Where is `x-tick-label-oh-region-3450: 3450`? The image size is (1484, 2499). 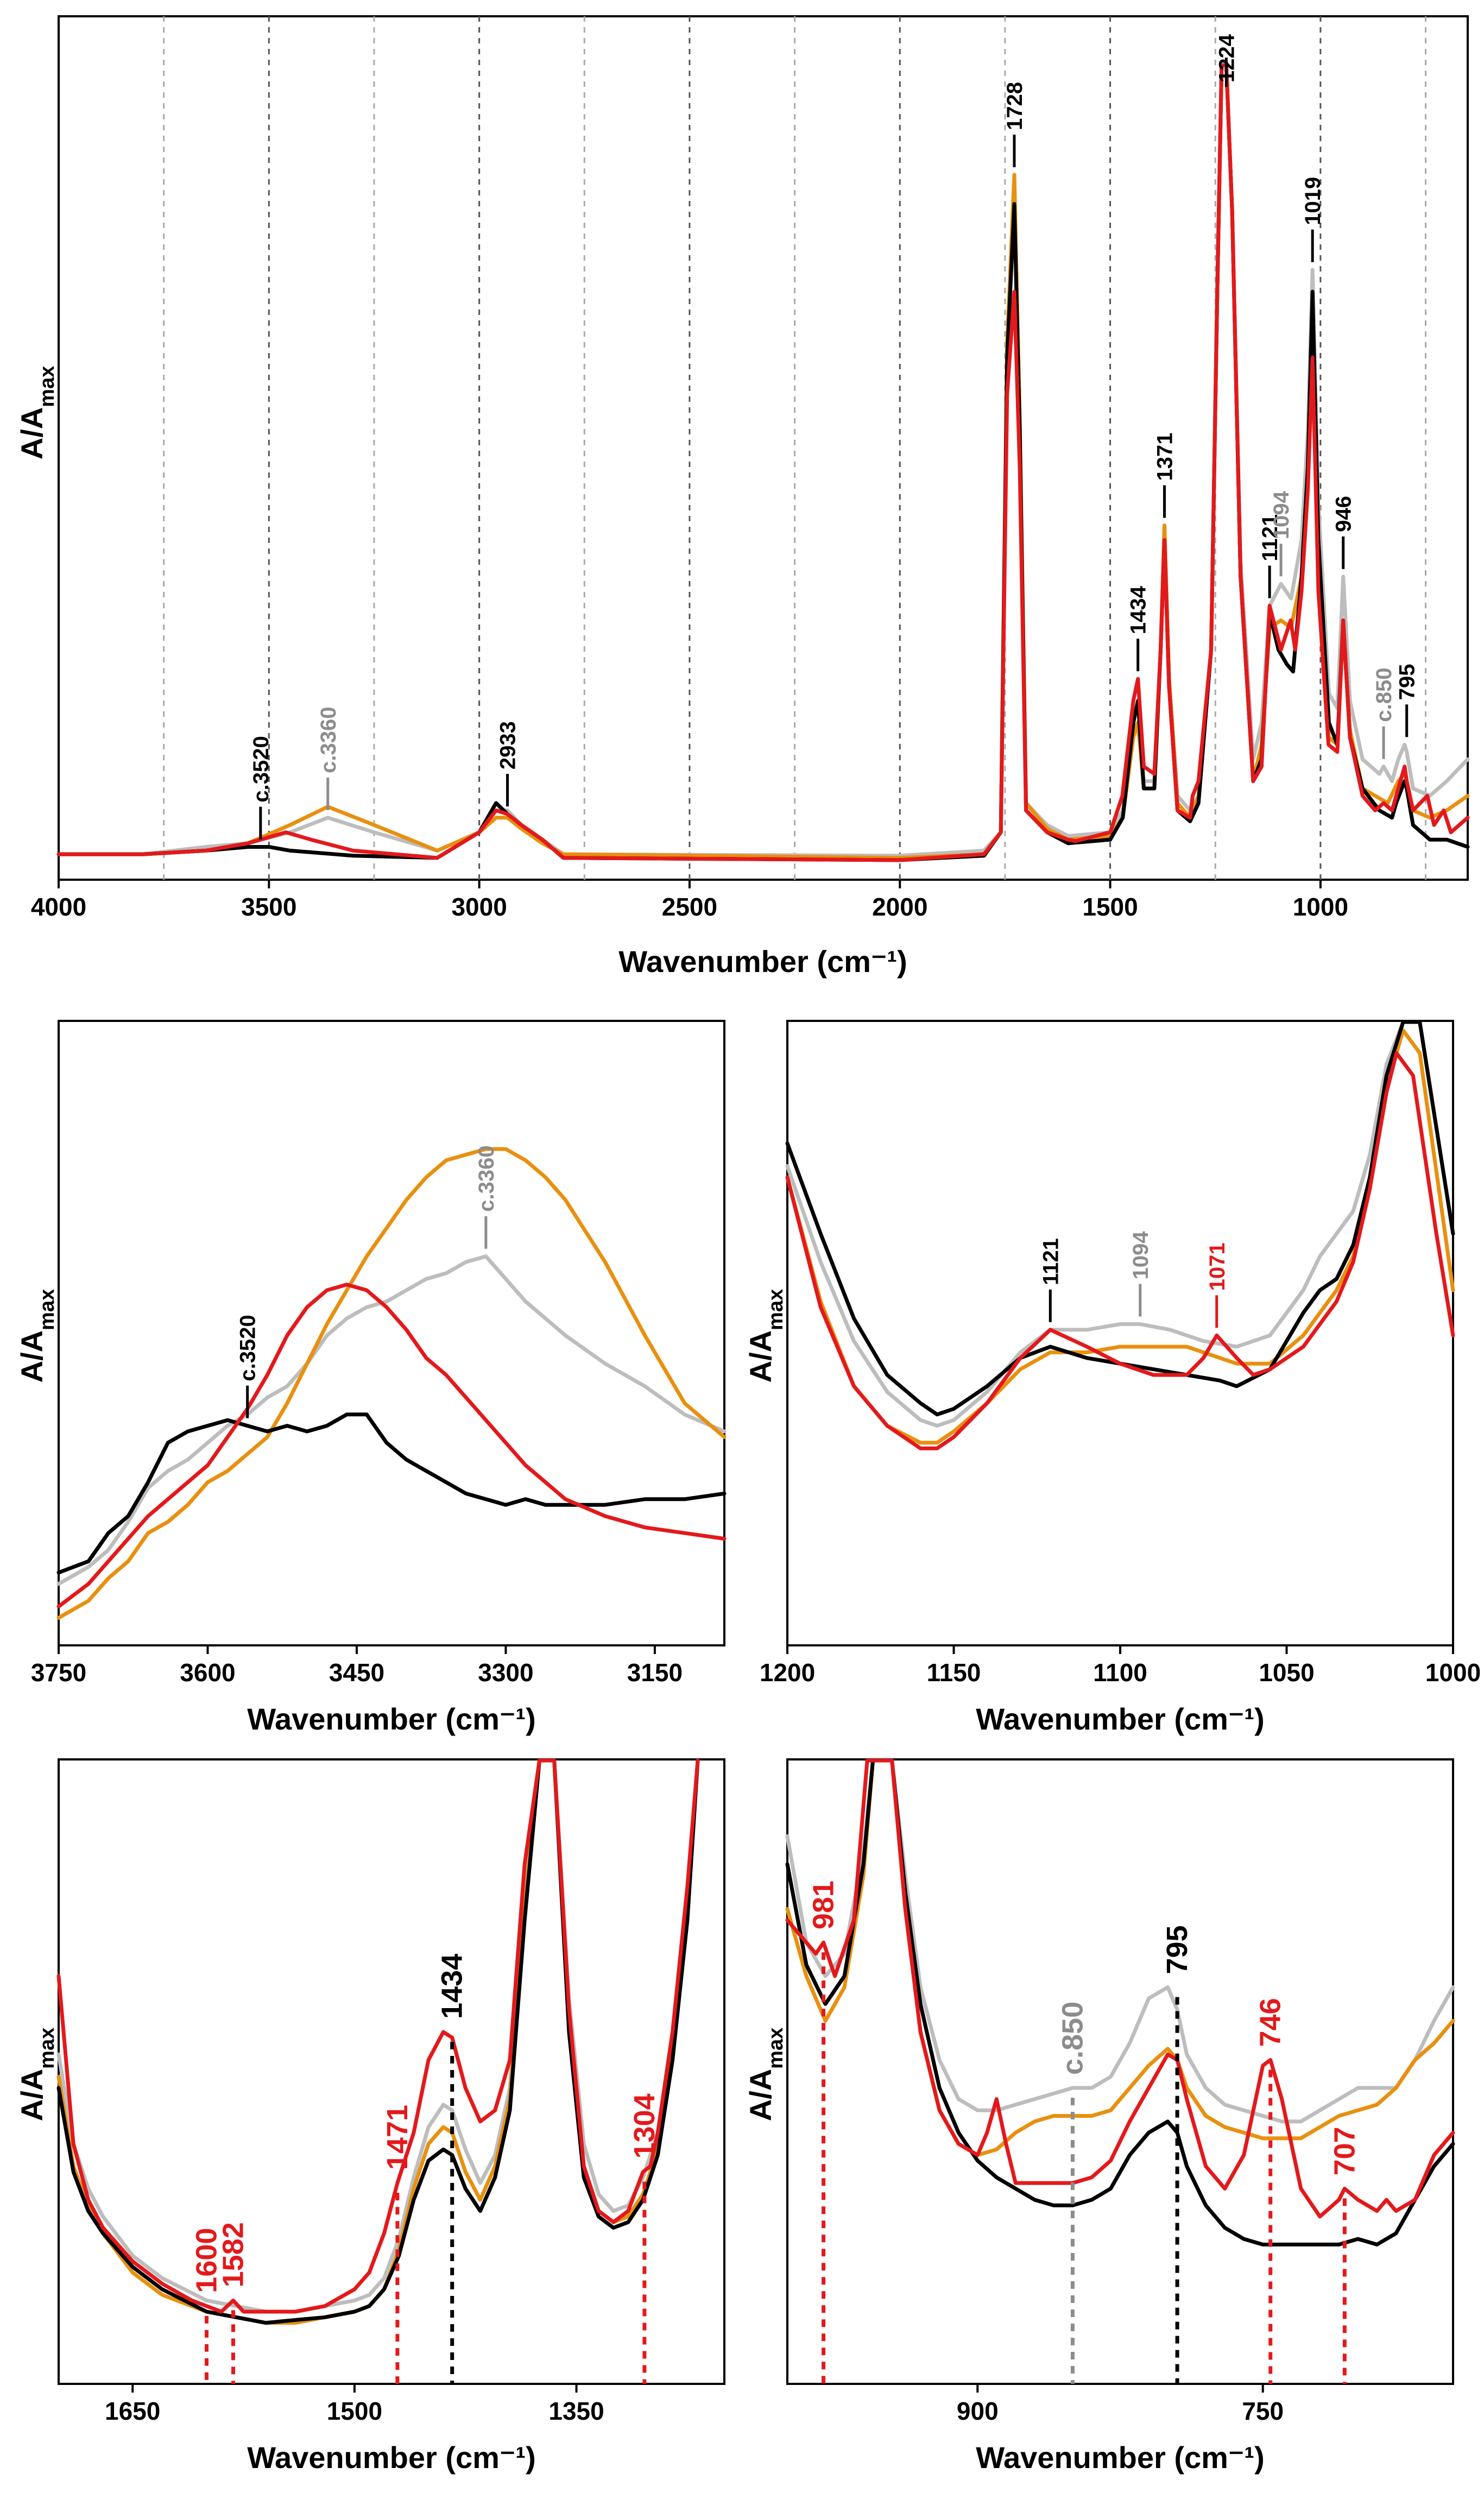 x-tick-label-oh-region-3450: 3450 is located at coordinates (356, 1673).